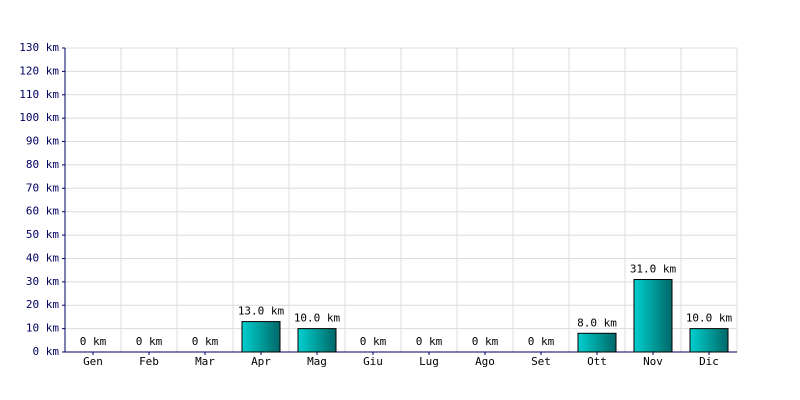 The height and width of the screenshot is (400, 800). What do you see at coordinates (93, 361) in the screenshot?
I see `x-tick-label: Gen` at bounding box center [93, 361].